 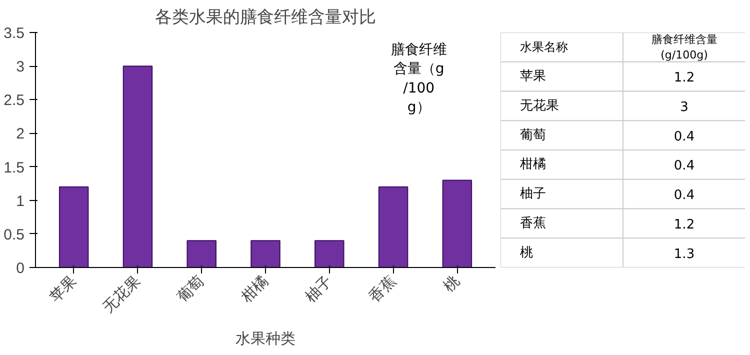 I want to click on x-axis-title: 水果种类, so click(x=266, y=339).